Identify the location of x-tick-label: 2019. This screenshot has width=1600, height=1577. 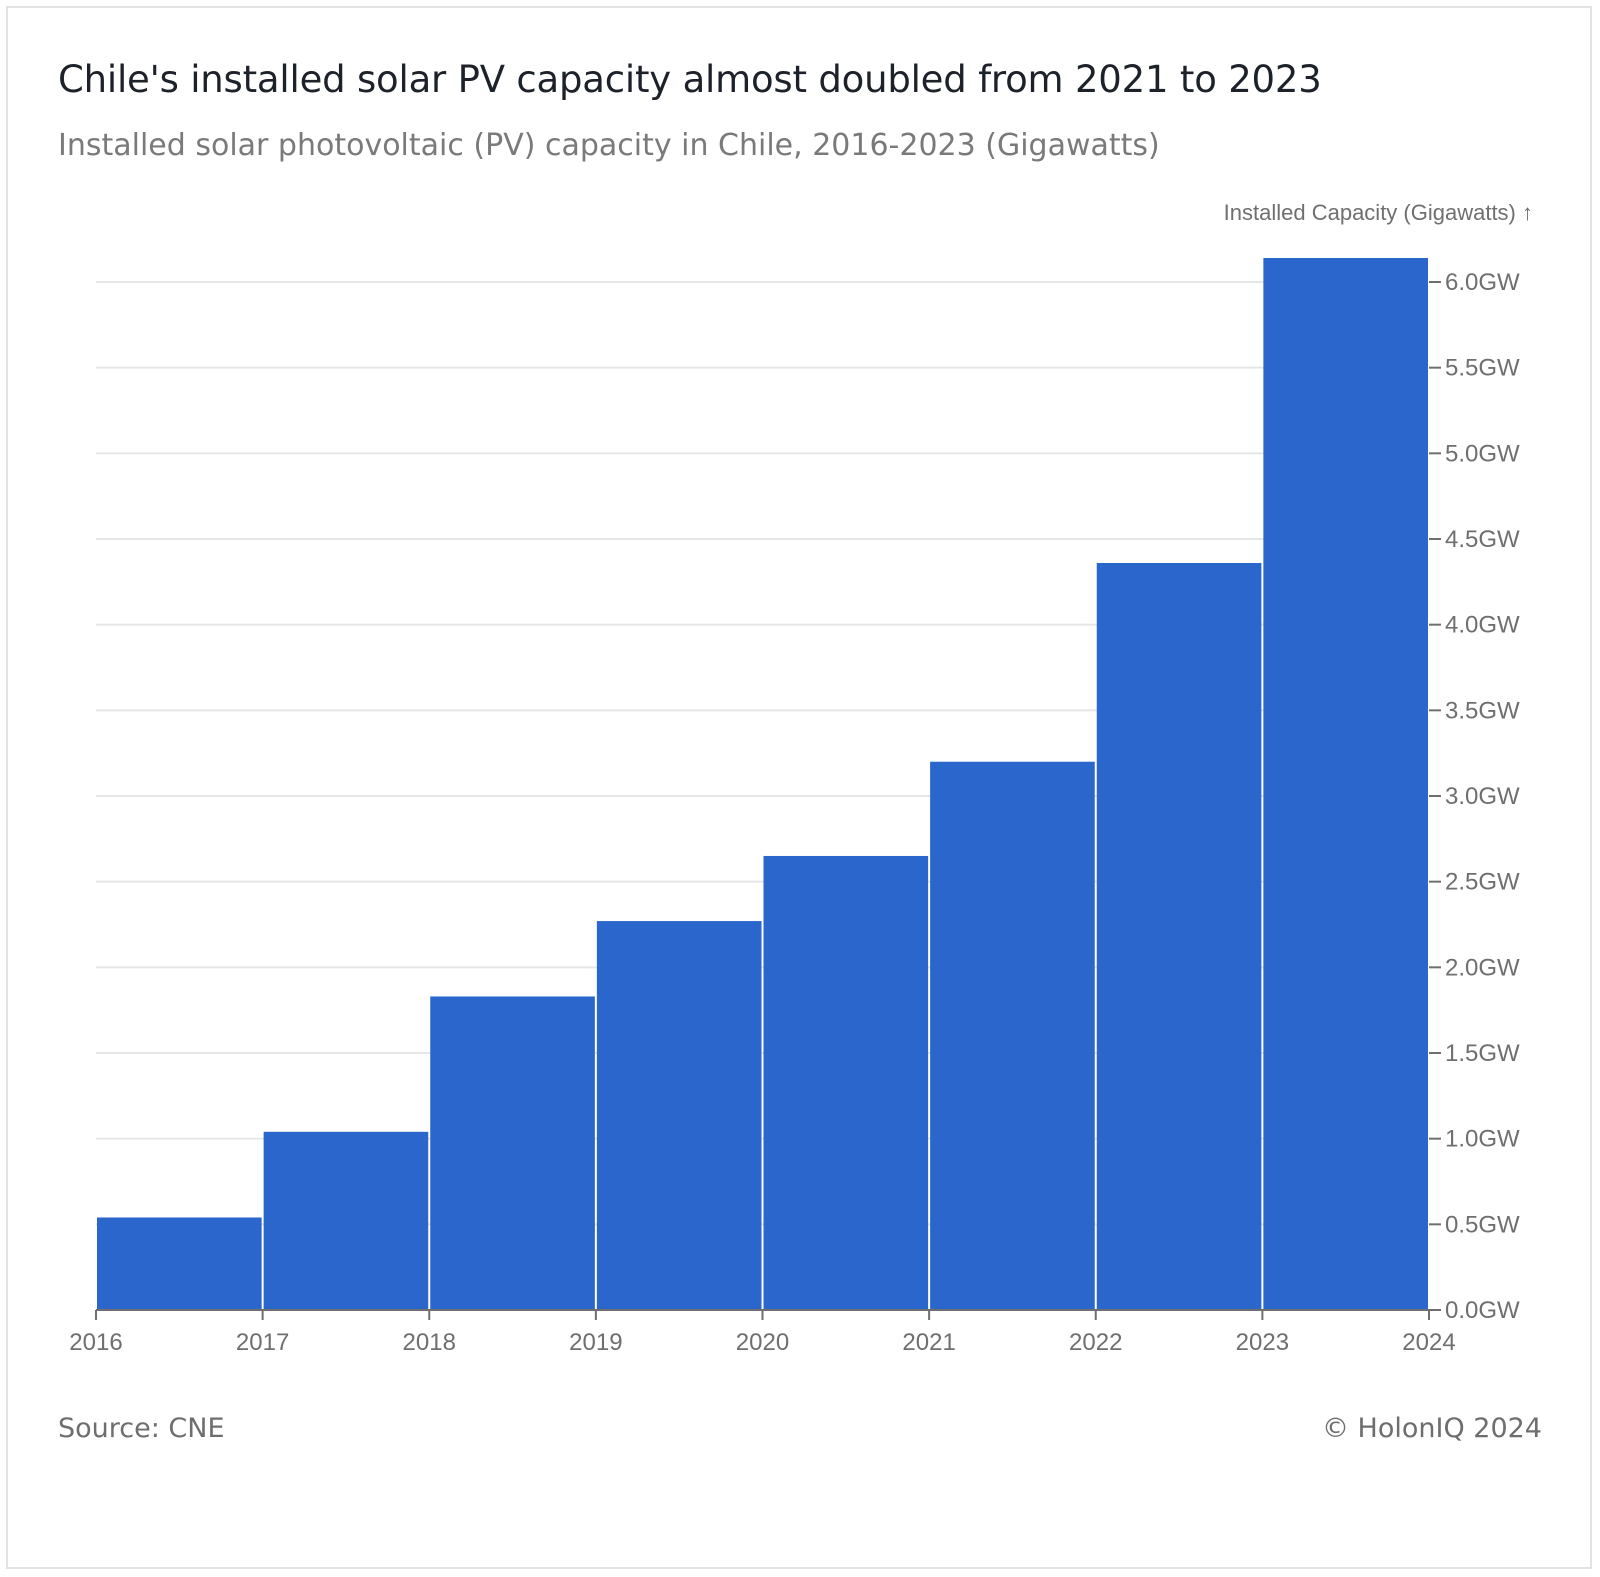
(595, 1342).